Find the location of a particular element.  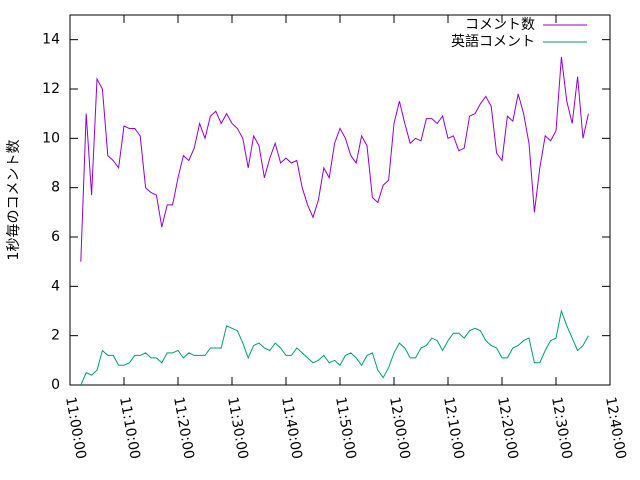

x-tick-label: 11:40:00 is located at coordinates (291, 428).